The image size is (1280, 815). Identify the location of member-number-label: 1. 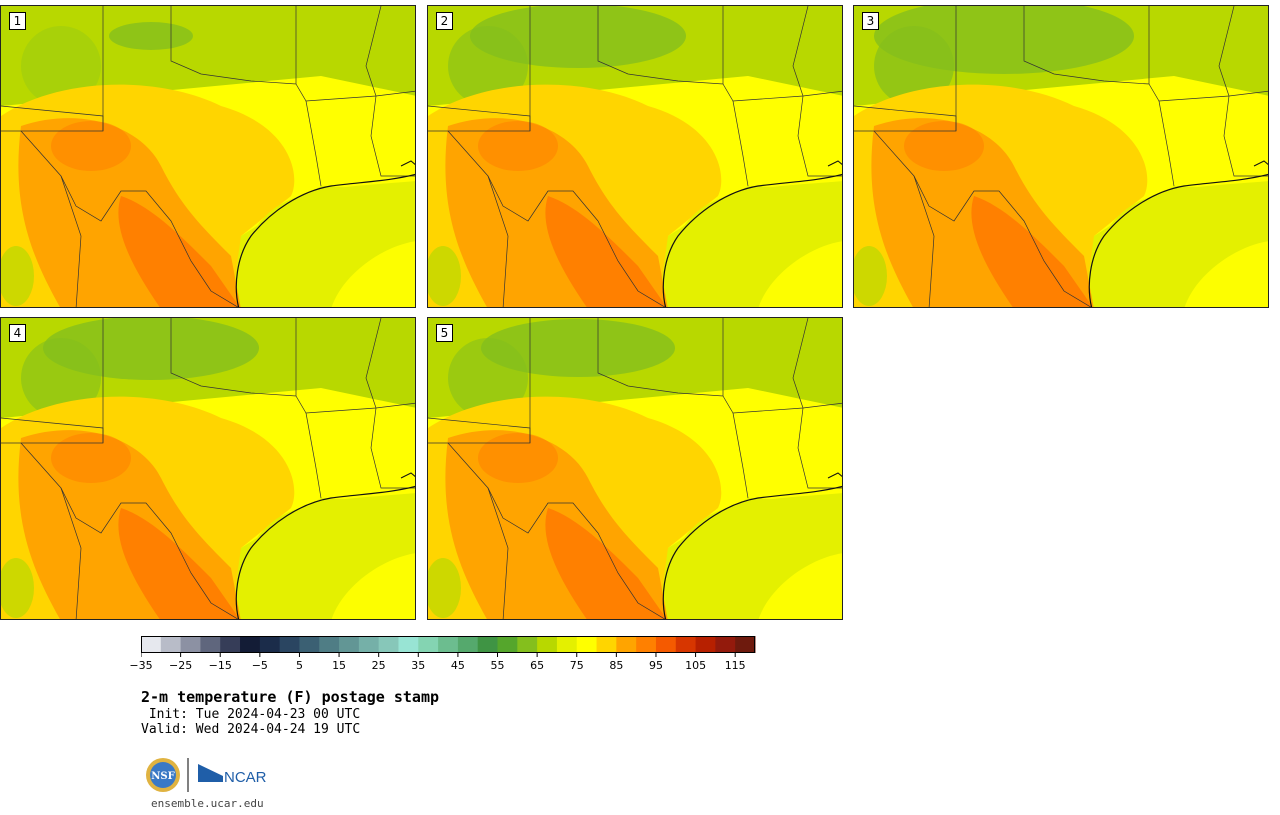
(17, 21).